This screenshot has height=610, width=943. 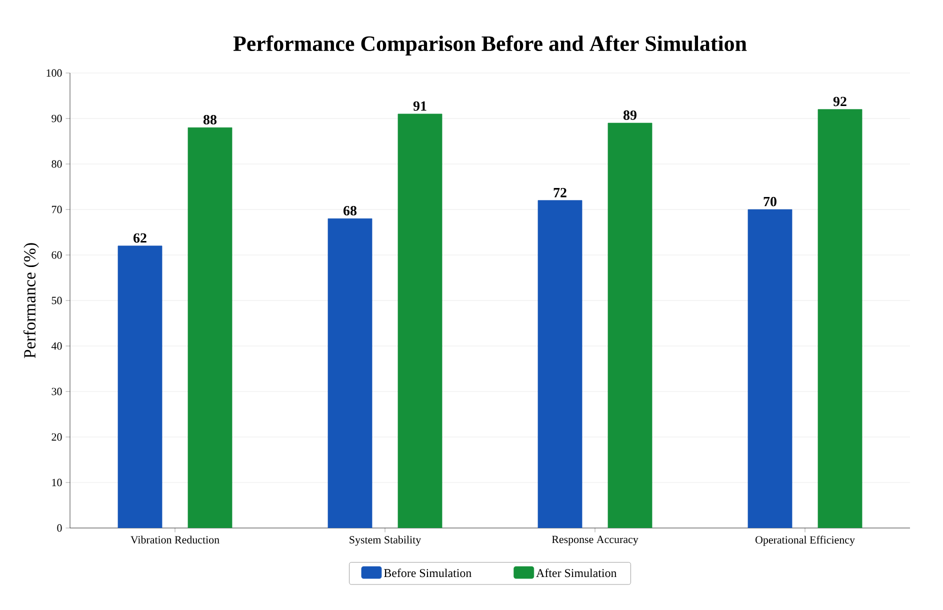 I want to click on y-axis-title: Performance (%), so click(x=31, y=300).